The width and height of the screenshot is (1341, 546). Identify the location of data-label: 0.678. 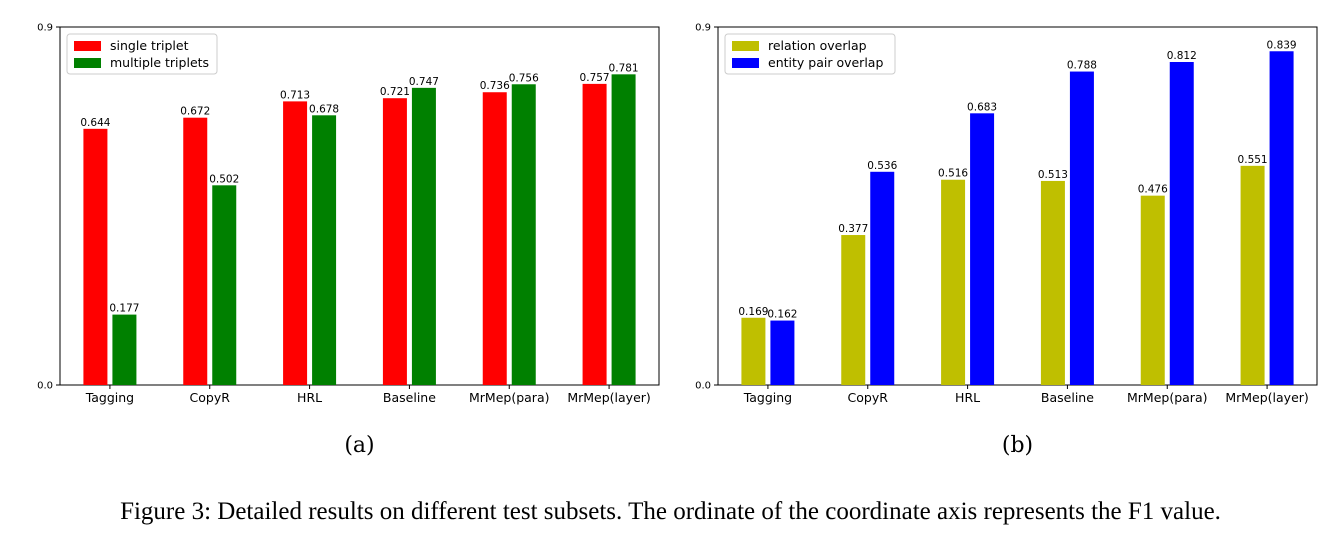
(324, 109).